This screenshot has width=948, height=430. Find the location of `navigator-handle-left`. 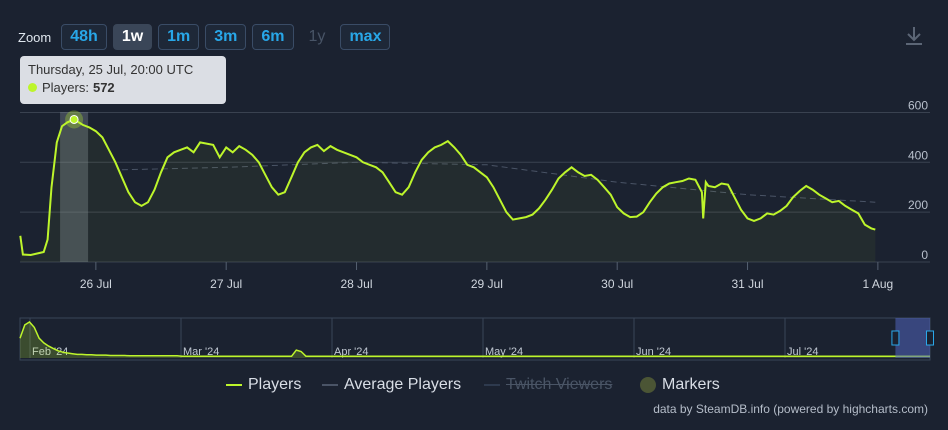

navigator-handle-left is located at coordinates (895, 338).